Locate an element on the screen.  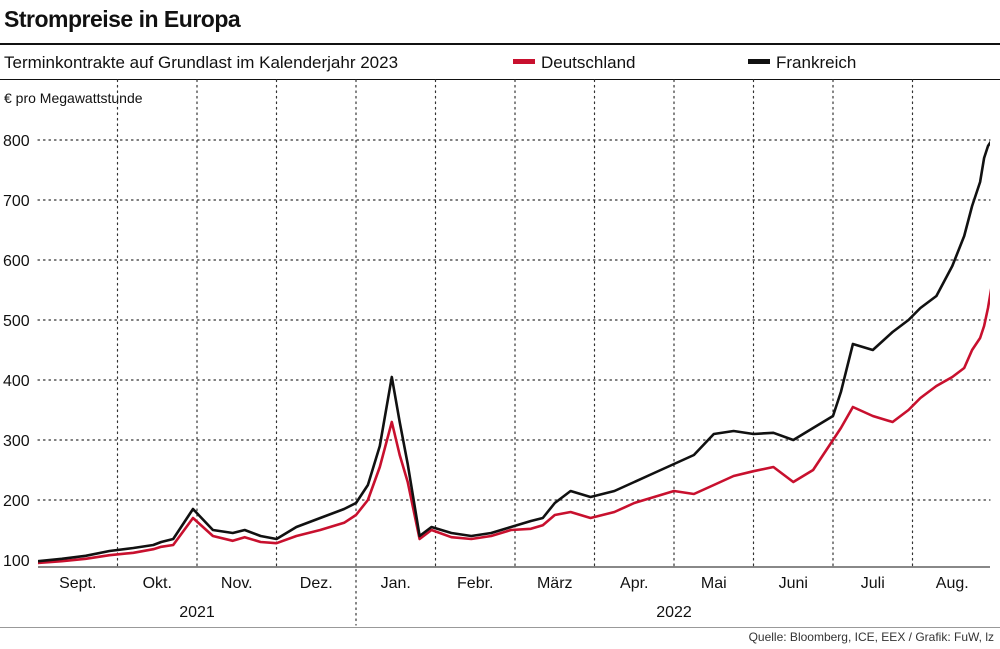
year-label: 2022 is located at coordinates (674, 612).